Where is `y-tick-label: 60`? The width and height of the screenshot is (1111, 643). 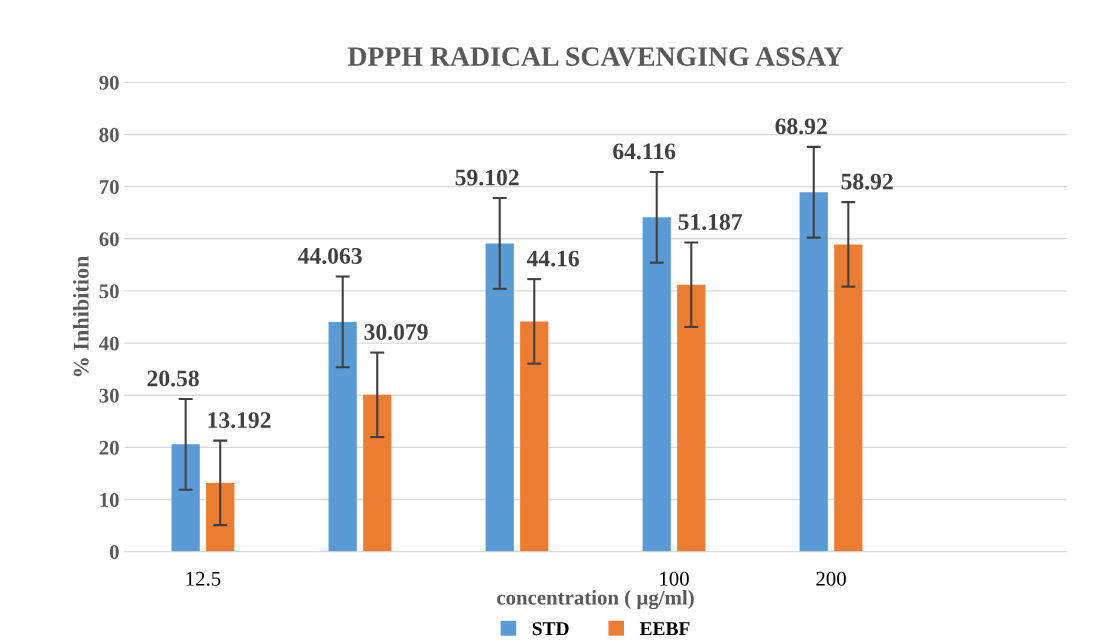
y-tick-label: 60 is located at coordinates (109, 239).